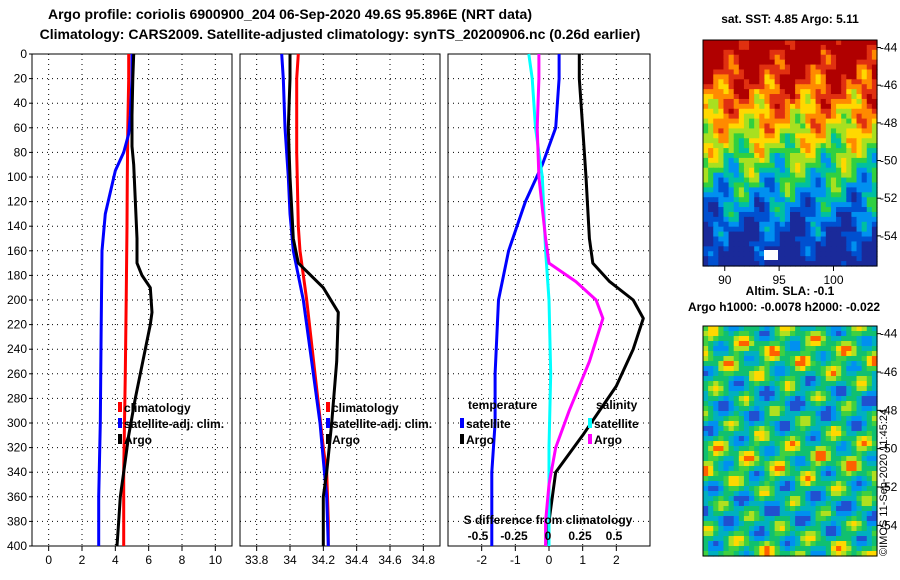 The image size is (900, 580). What do you see at coordinates (17, 398) in the screenshot?
I see `y-tick-label: 280` at bounding box center [17, 398].